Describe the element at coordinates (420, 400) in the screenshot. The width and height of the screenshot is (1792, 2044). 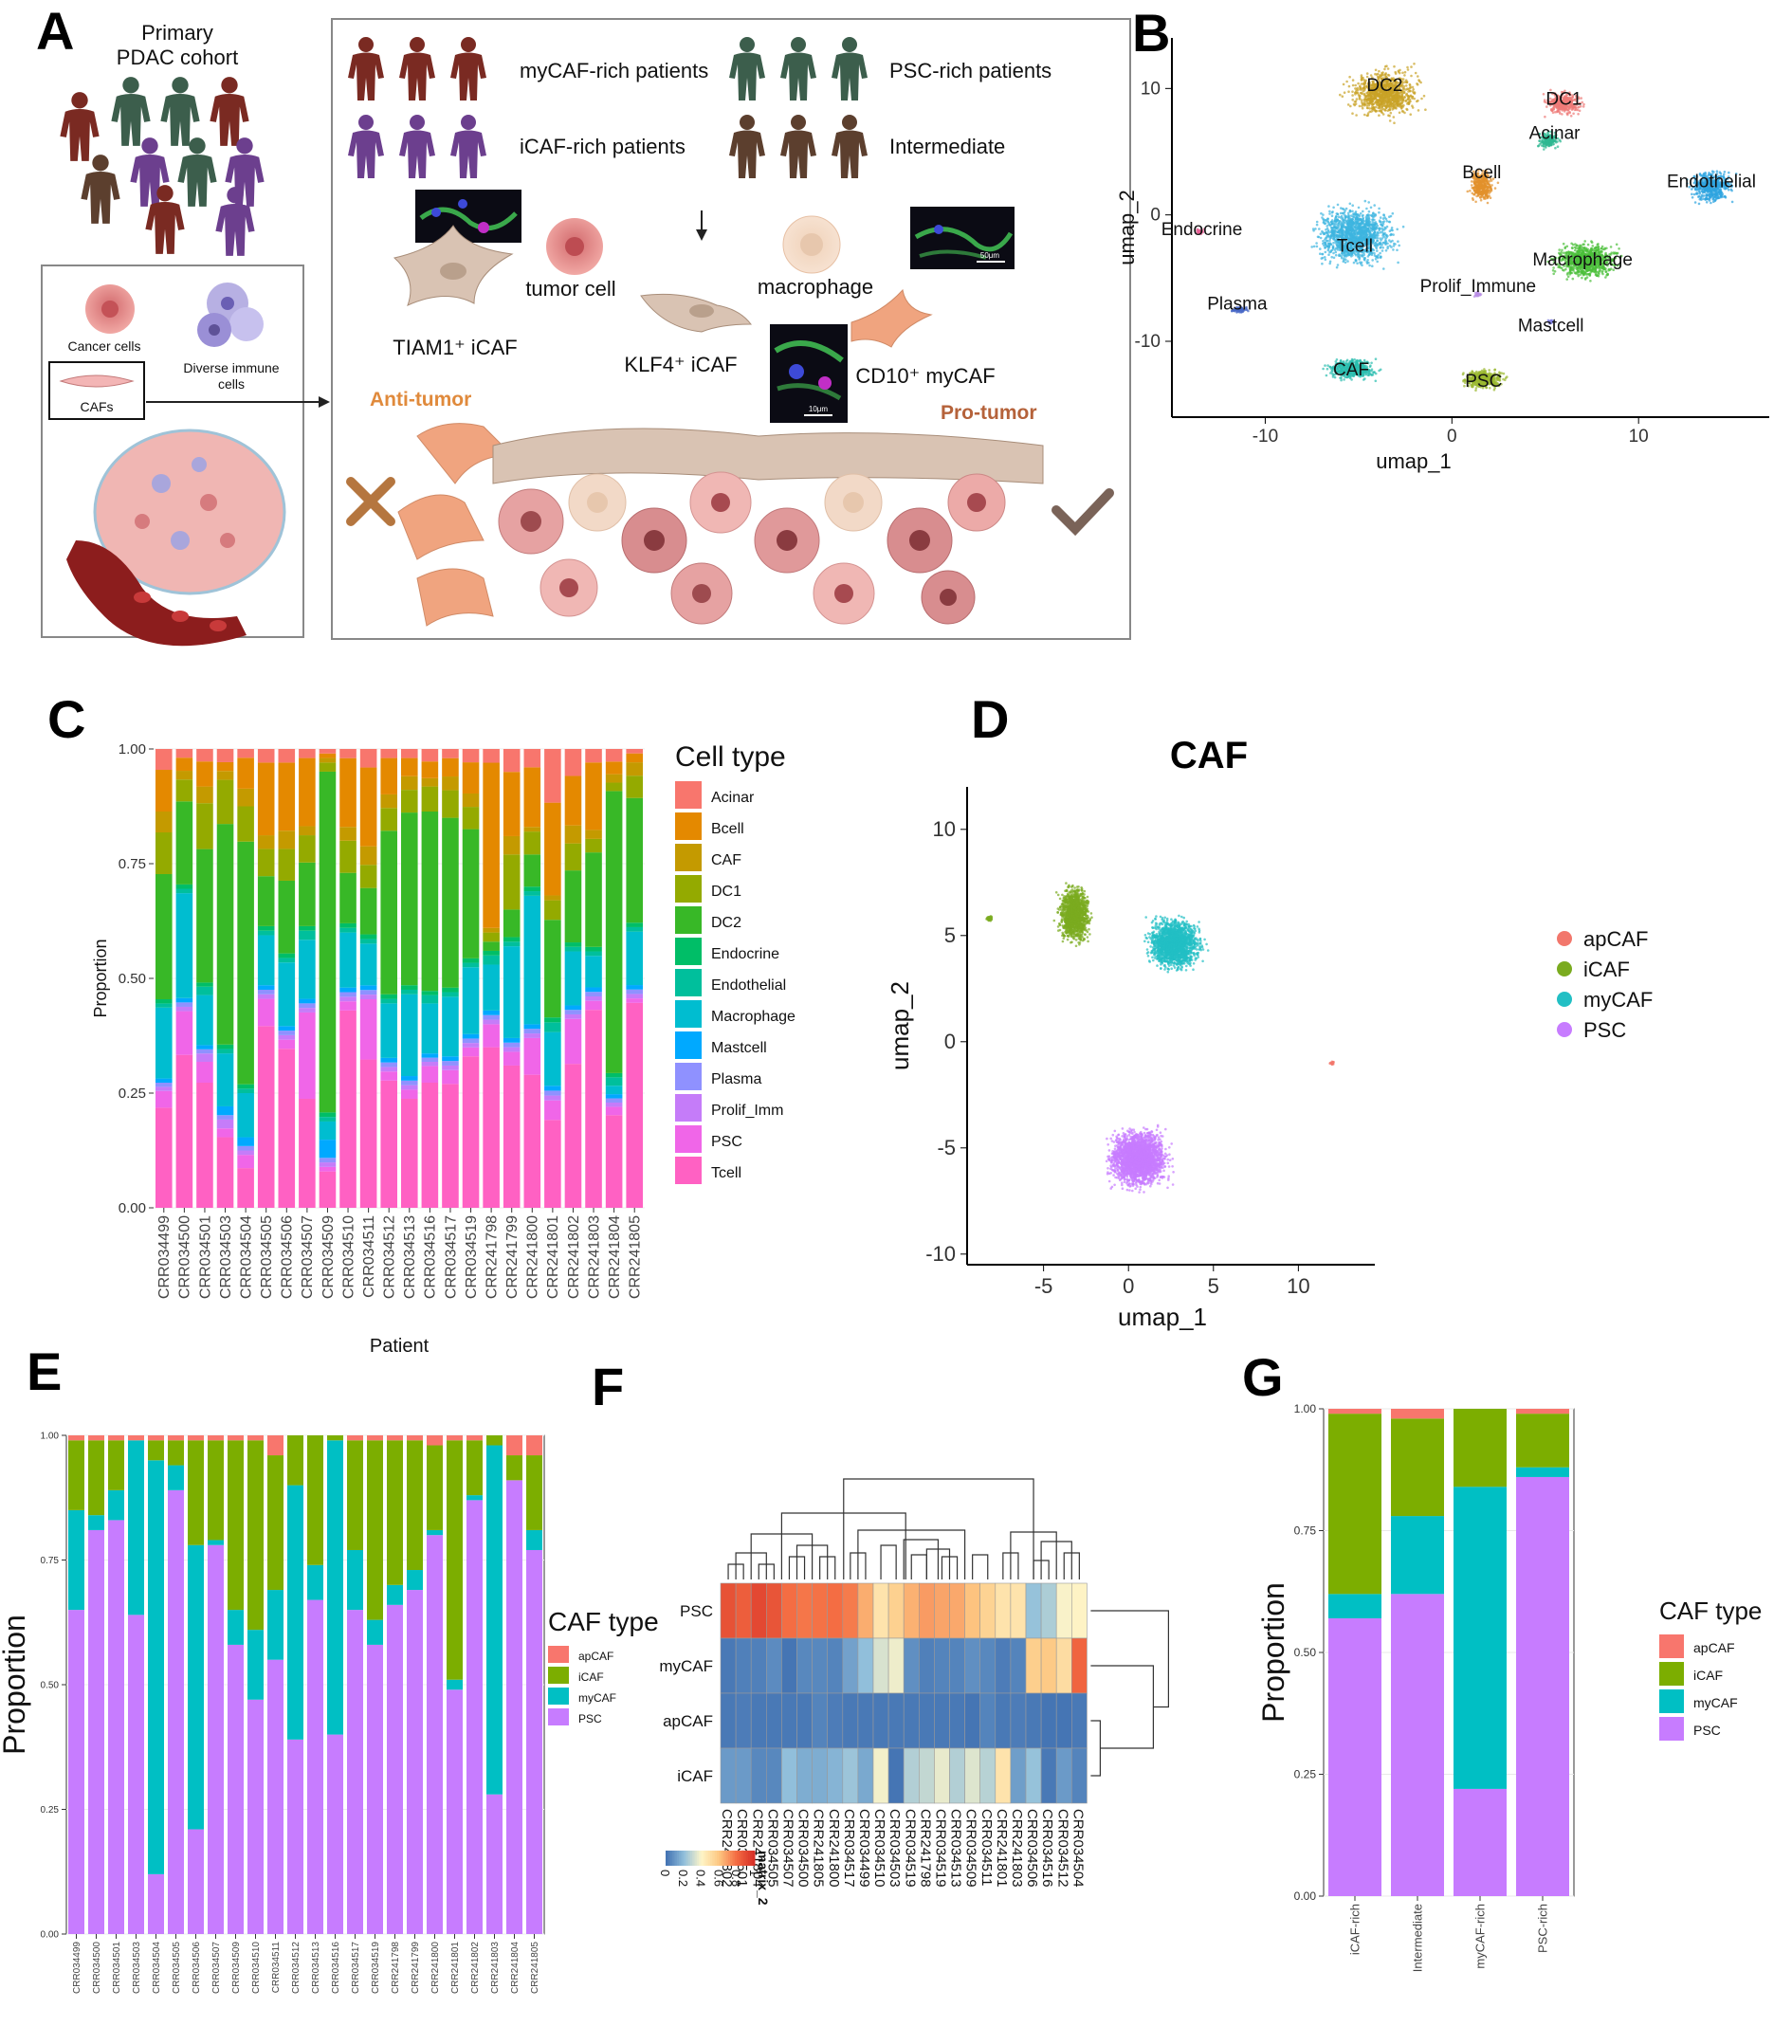
I see `anti-tumor-label: Anti-tumor` at that location.